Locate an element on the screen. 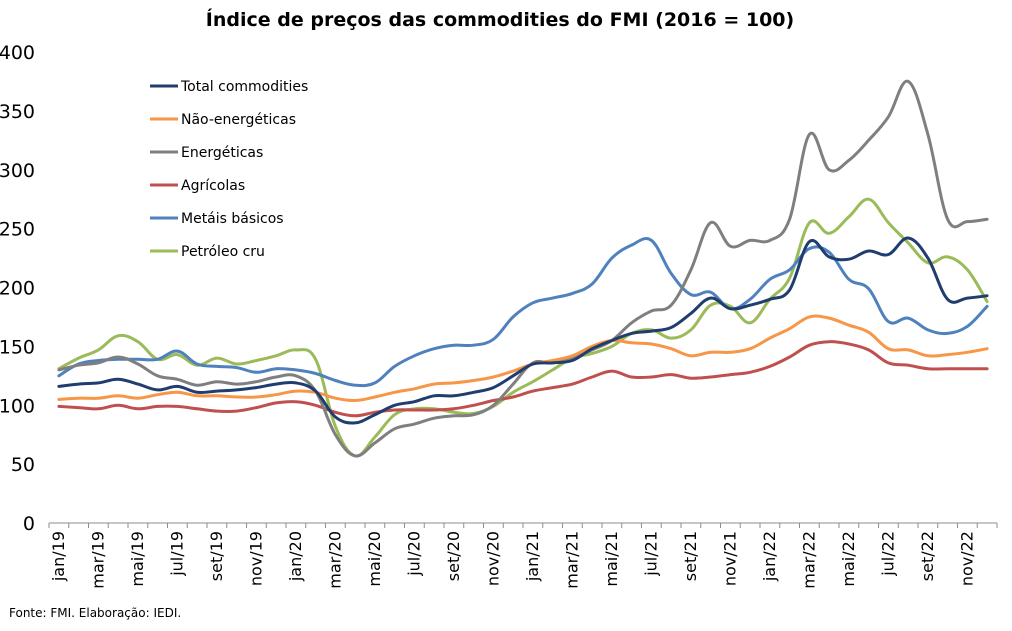 The height and width of the screenshot is (631, 1012). x-tick-label: jan/19 is located at coordinates (58, 556).